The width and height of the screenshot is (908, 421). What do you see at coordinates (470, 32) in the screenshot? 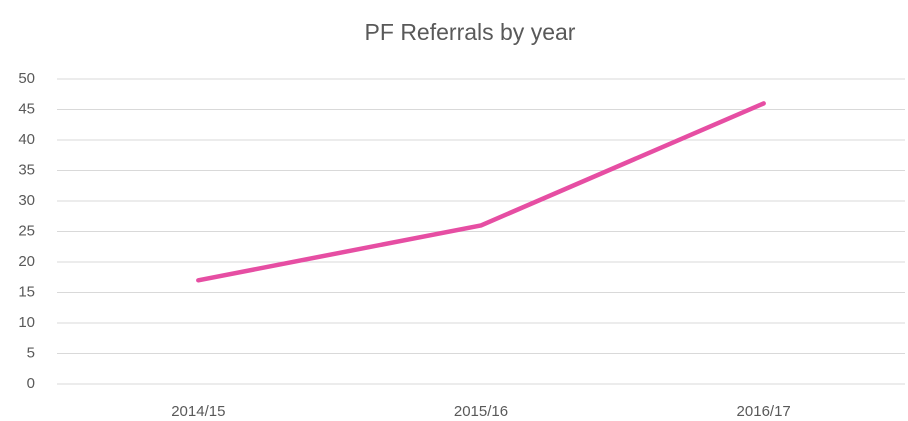
I see `chart-title: PF Referrals by year` at bounding box center [470, 32].